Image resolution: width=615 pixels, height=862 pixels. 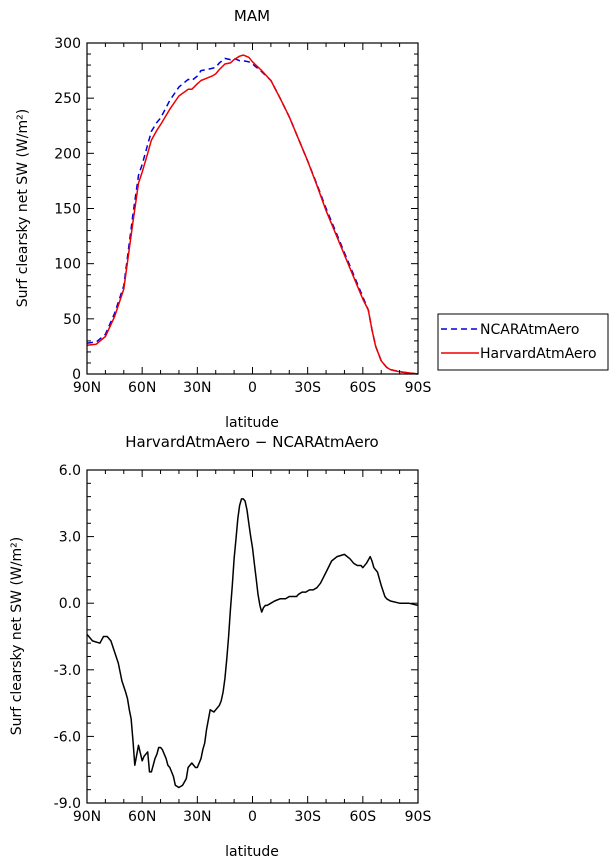 I want to click on bottom-x-tick-label: 90S, so click(x=418, y=817).